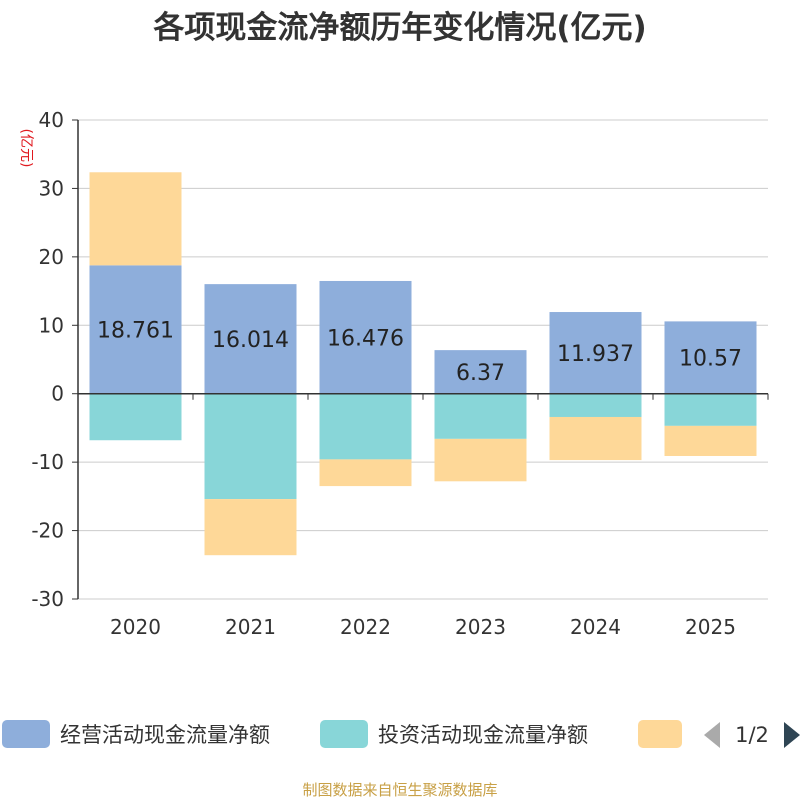  I want to click on bar-value-label: 16.476, so click(365, 338).